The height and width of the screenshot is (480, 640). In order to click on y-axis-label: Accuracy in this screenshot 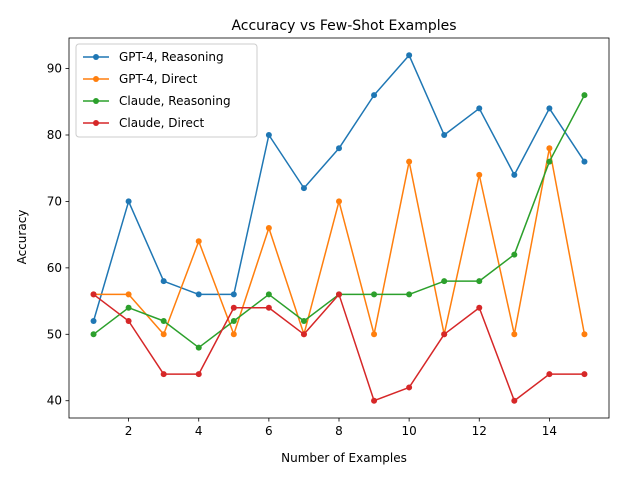, I will do `click(22, 237)`.